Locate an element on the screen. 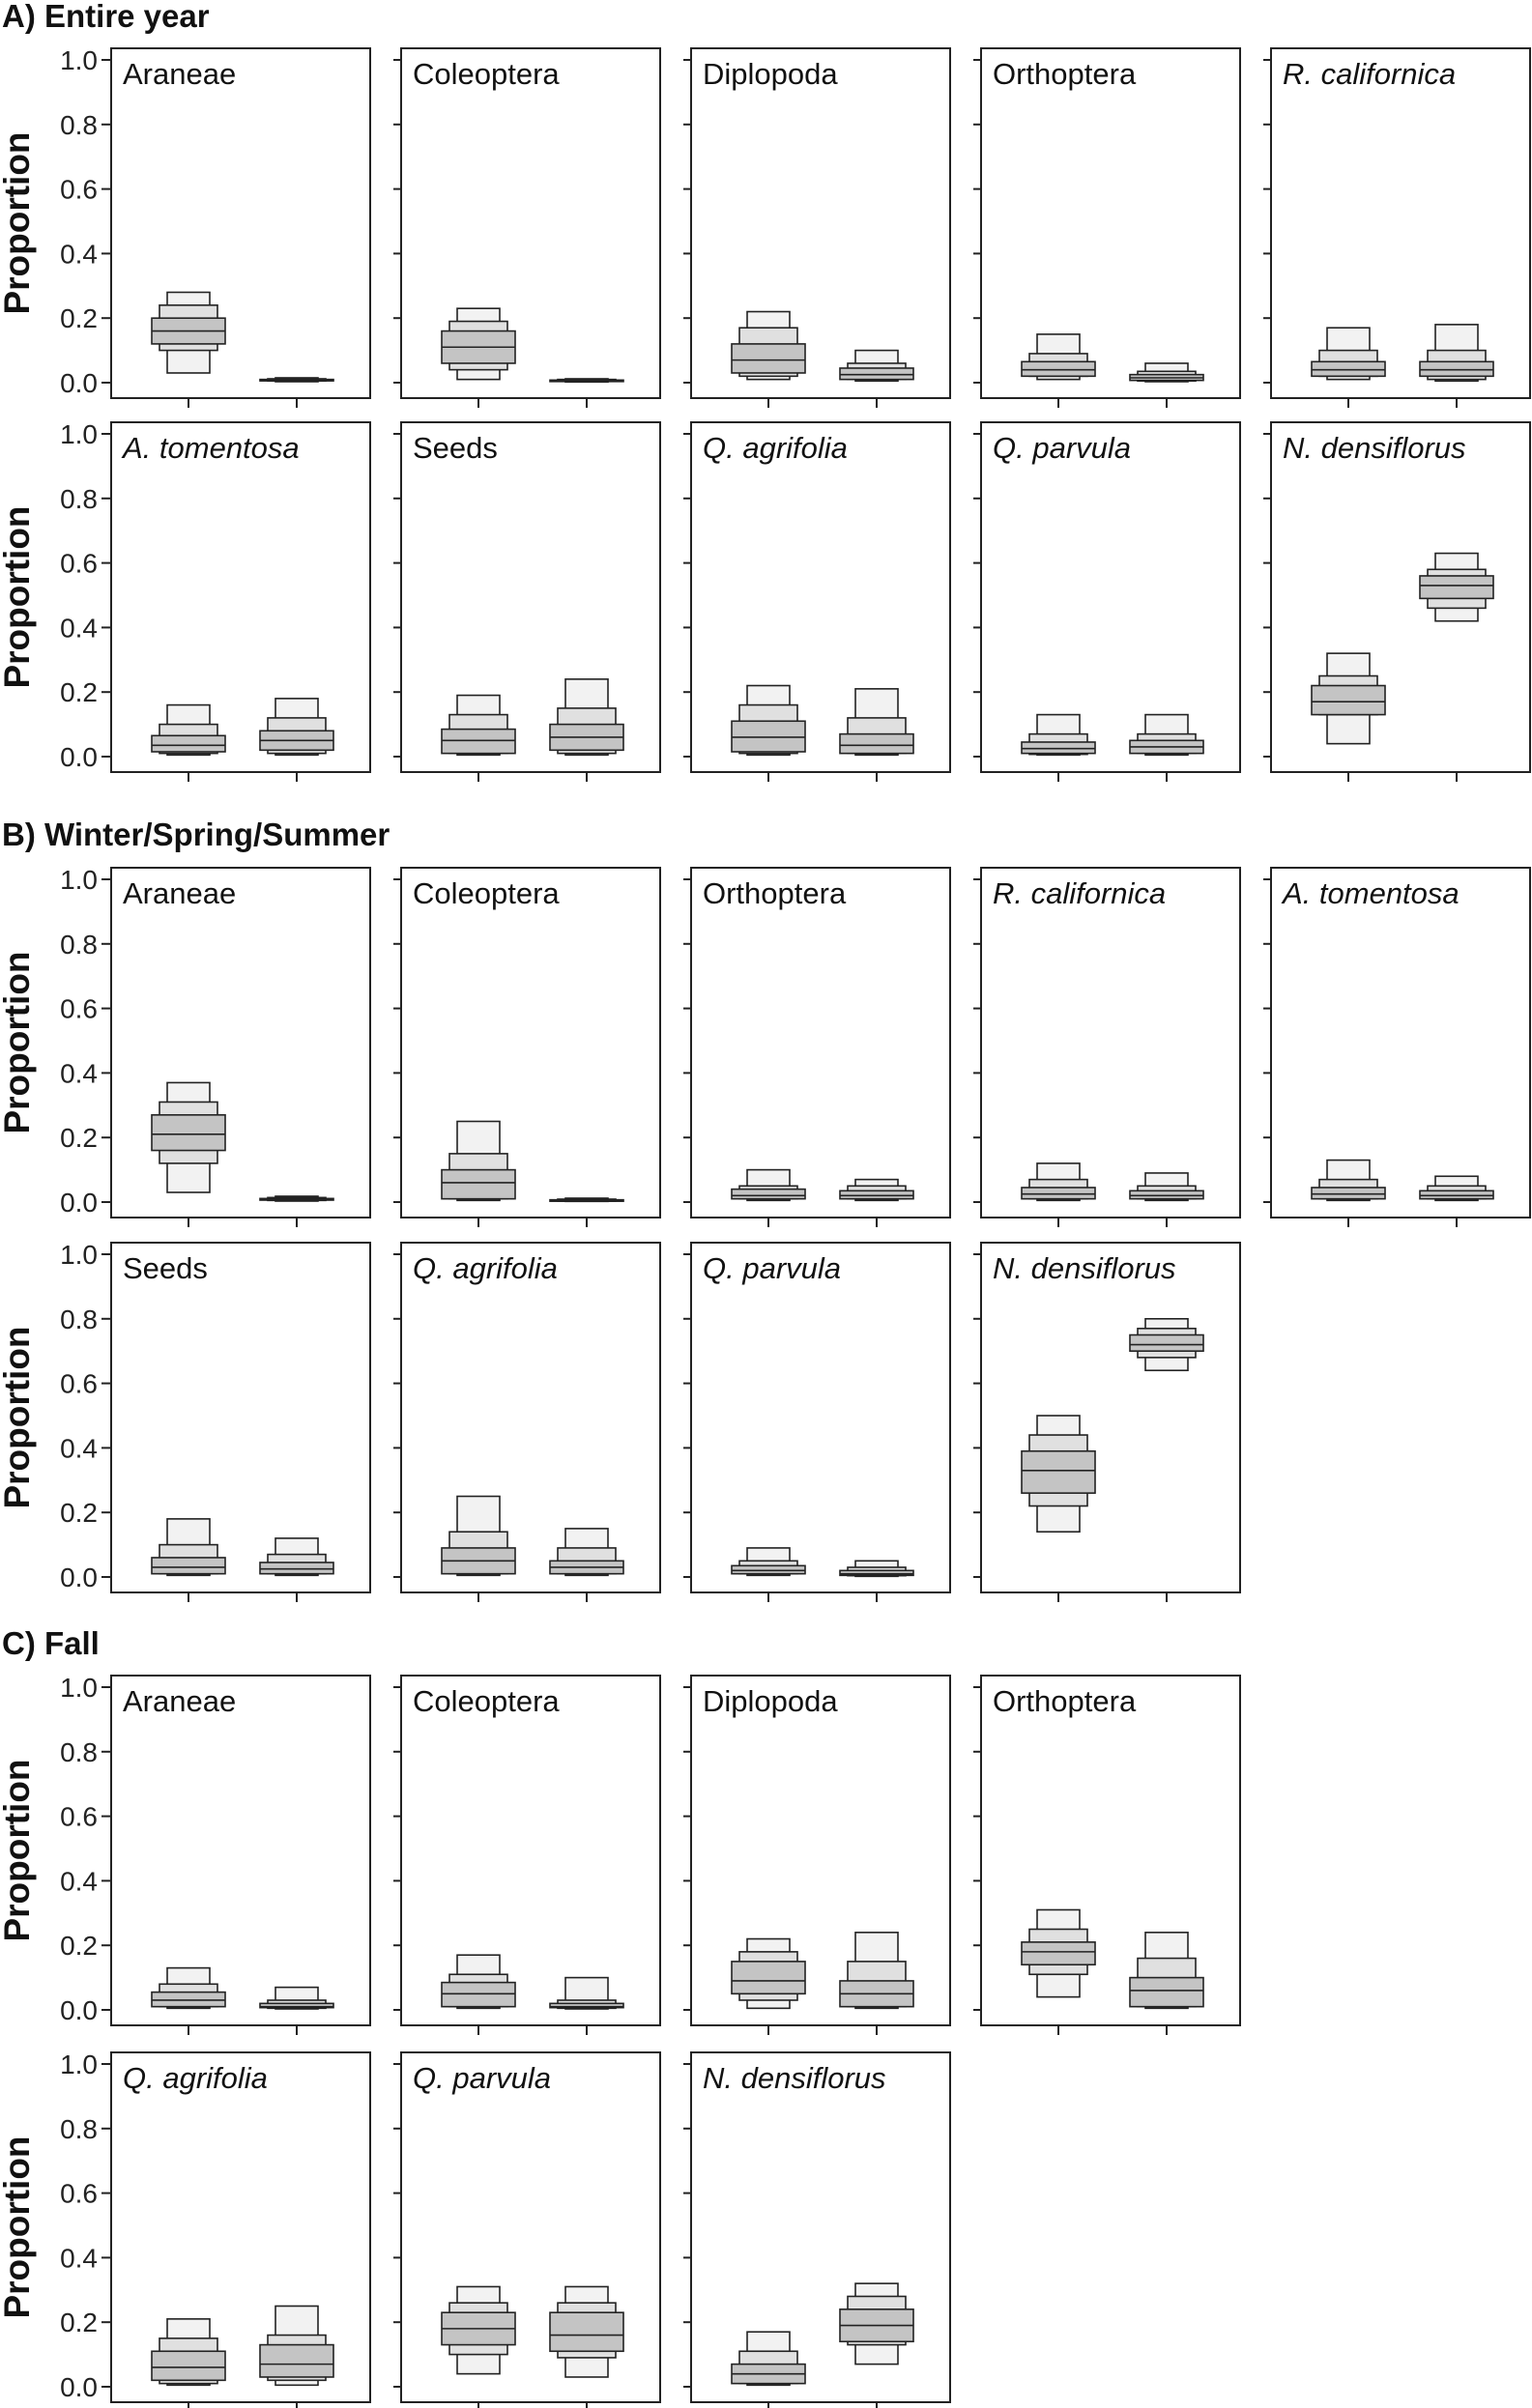  panel-title: Araneae is located at coordinates (179, 1701).